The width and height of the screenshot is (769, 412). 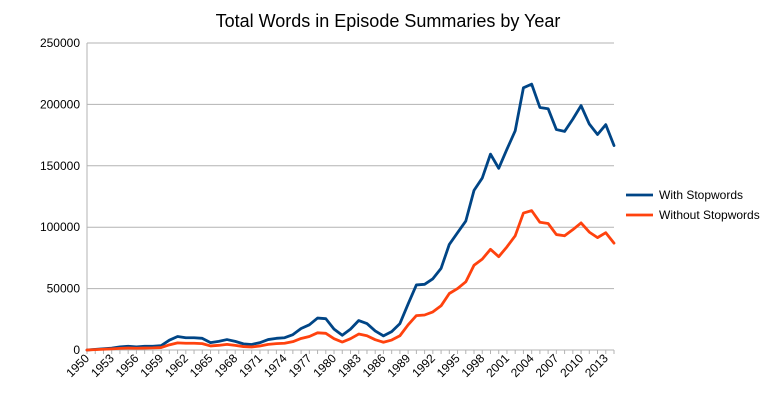 I want to click on x-tick-label: 1950, so click(x=77, y=365).